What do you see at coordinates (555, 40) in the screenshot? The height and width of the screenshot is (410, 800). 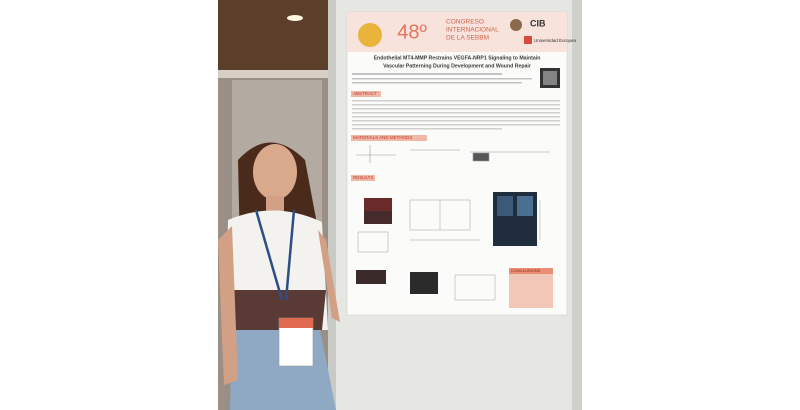 I see `logo-university: Universidad Europea` at bounding box center [555, 40].